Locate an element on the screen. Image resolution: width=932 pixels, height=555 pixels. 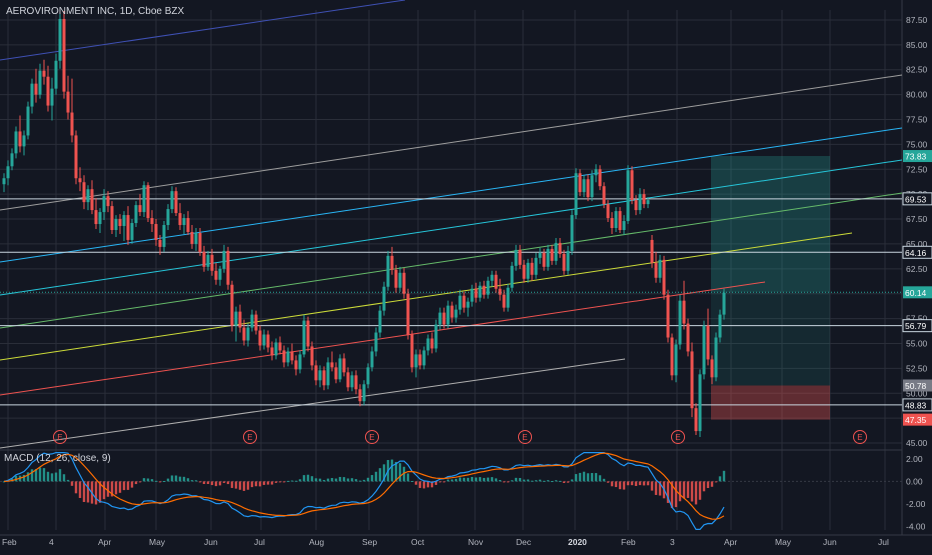
price-label-text: 60.14 is located at coordinates (916, 293).